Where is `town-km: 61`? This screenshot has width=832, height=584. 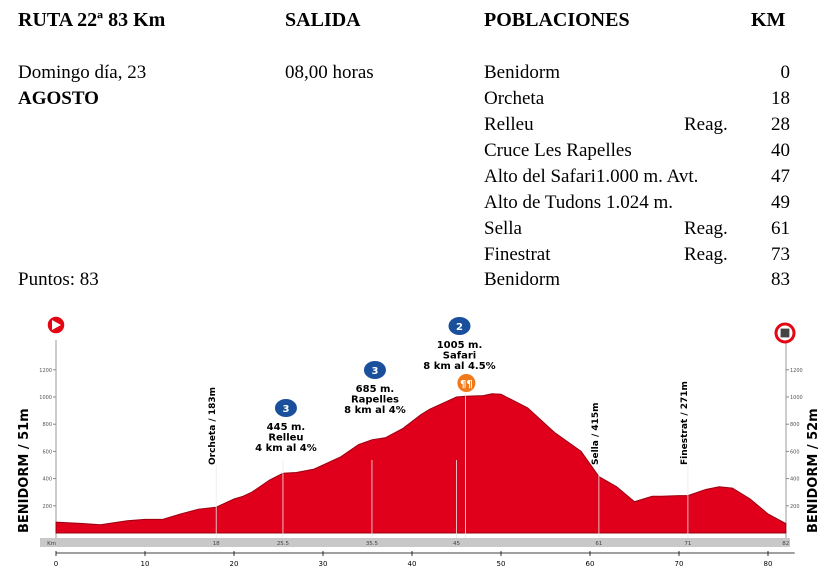
town-km: 61 is located at coordinates (780, 228).